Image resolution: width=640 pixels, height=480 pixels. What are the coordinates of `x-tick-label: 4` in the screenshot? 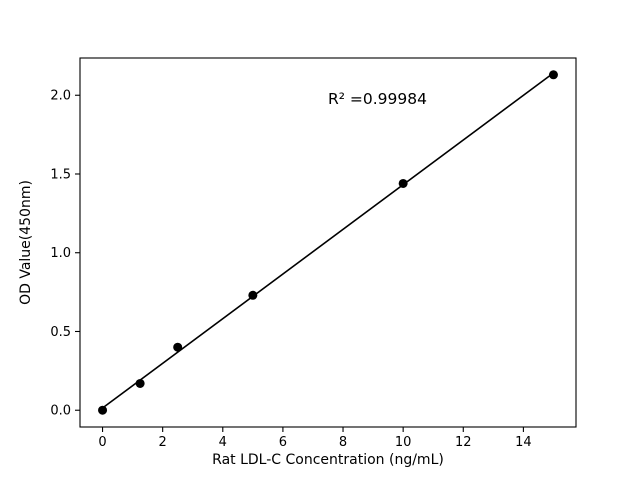 It's located at (223, 442).